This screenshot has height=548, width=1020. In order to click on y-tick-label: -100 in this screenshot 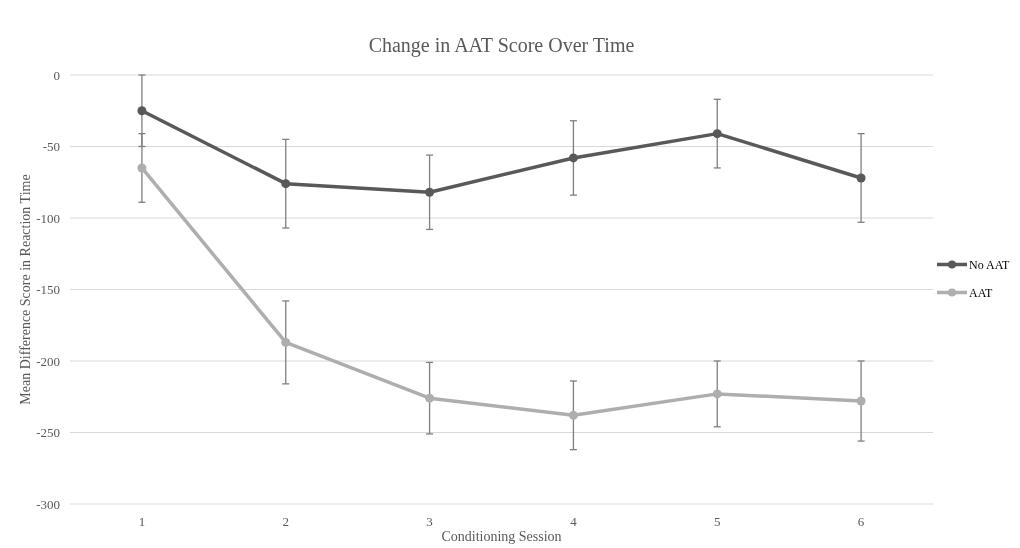, I will do `click(48, 218)`.